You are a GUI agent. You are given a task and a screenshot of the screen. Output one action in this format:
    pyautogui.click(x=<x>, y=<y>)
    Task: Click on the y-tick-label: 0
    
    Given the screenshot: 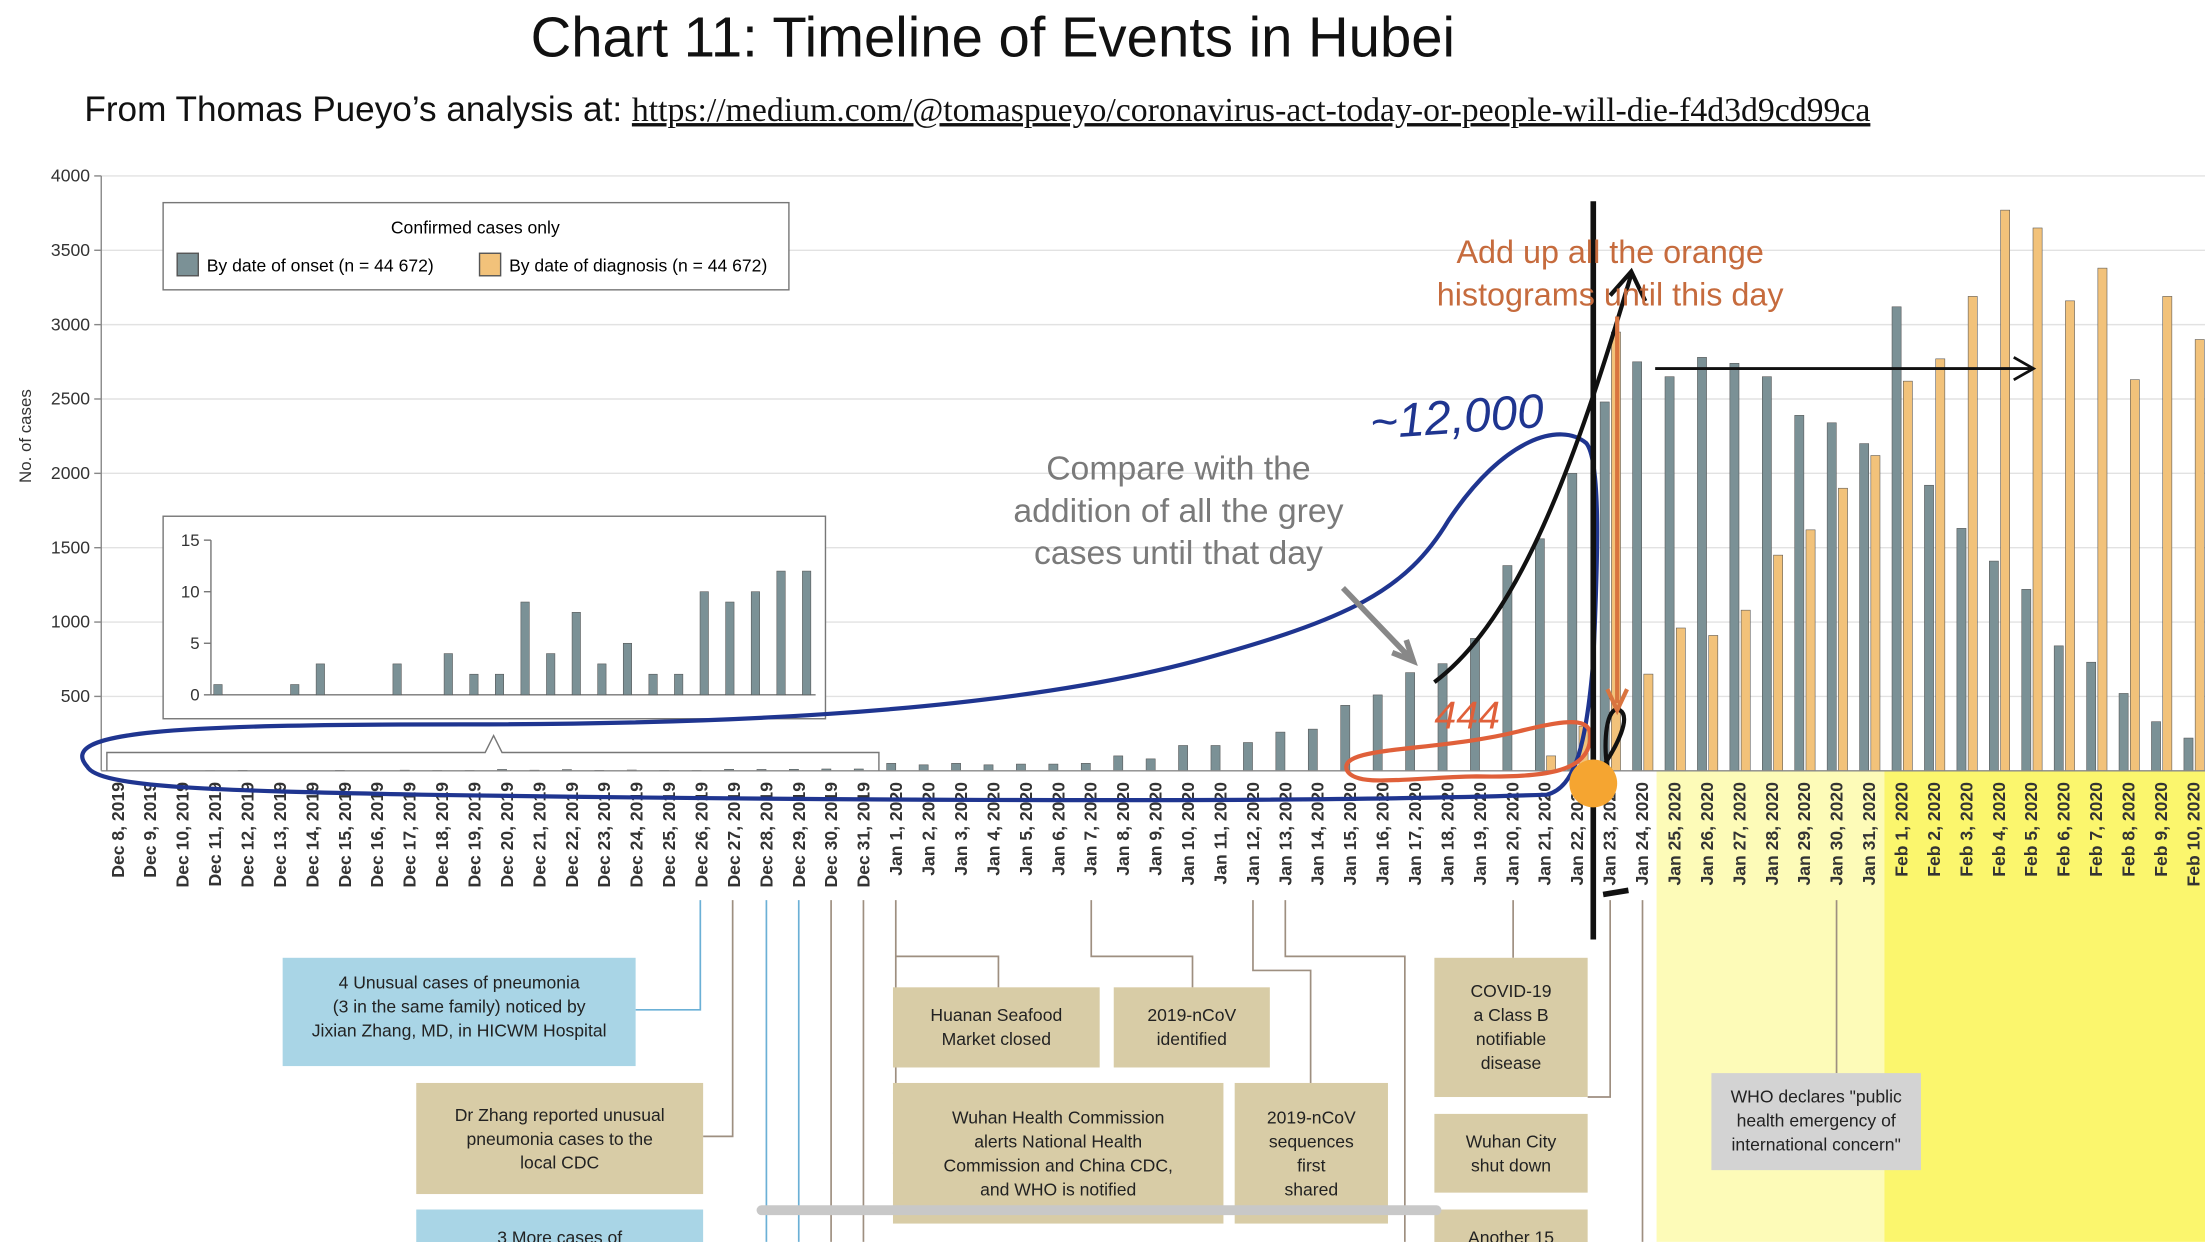 What is the action you would take?
    pyautogui.click(x=194, y=694)
    